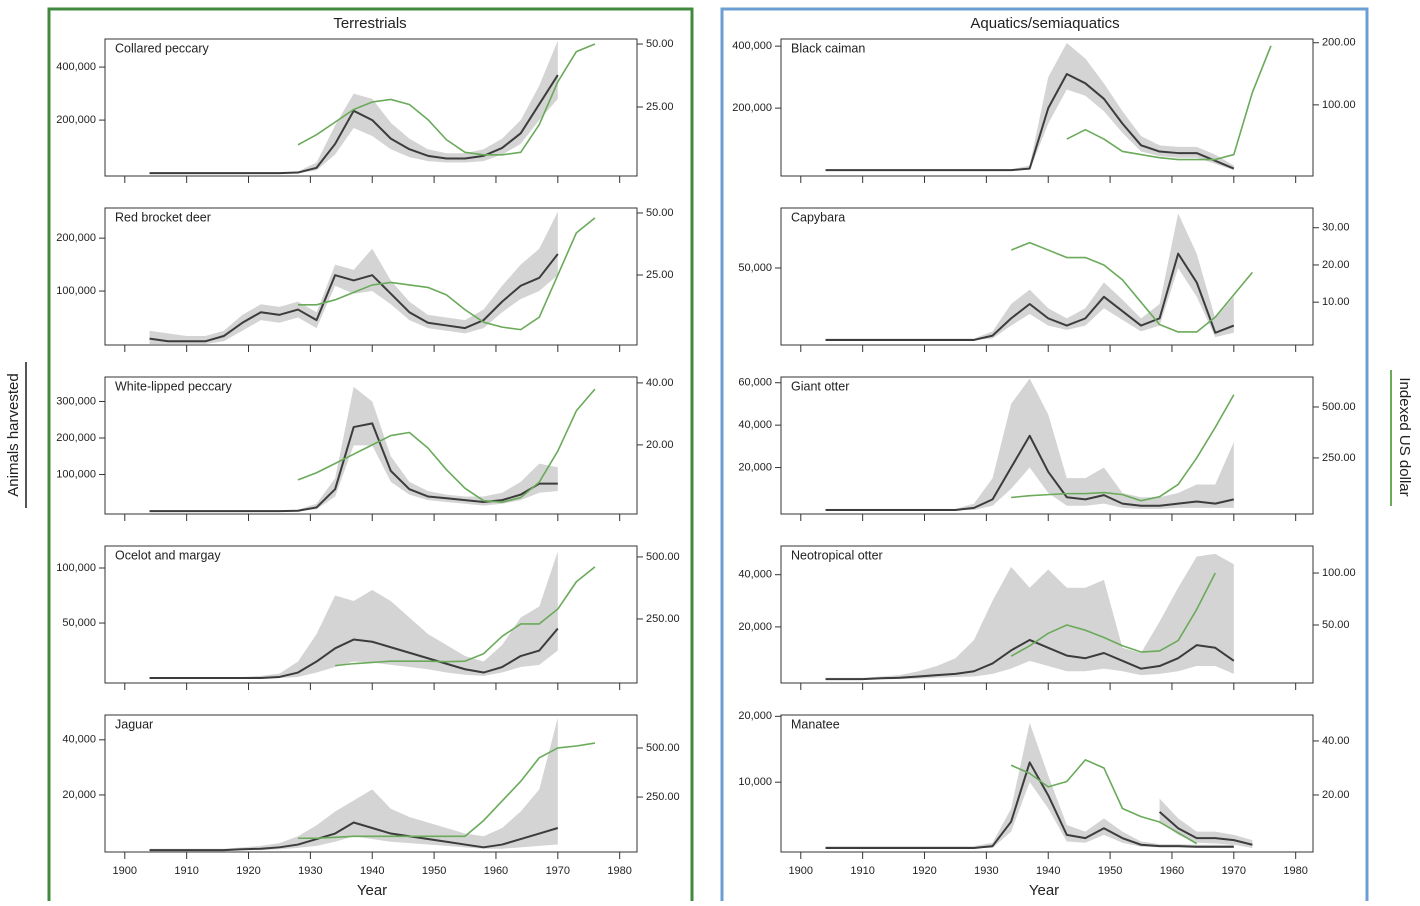 The width and height of the screenshot is (1420, 906). What do you see at coordinates (134, 724) in the screenshot?
I see `panel-title: Jaguar` at bounding box center [134, 724].